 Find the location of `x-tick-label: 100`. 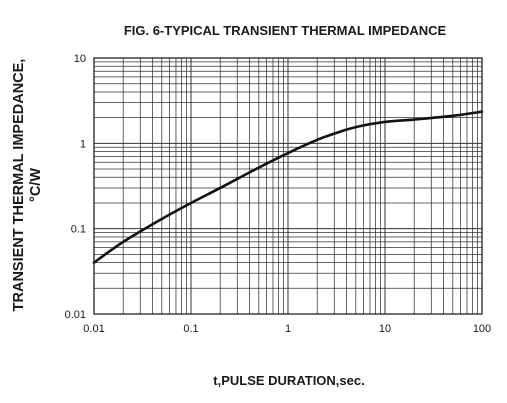

x-tick-label: 100 is located at coordinates (482, 329).